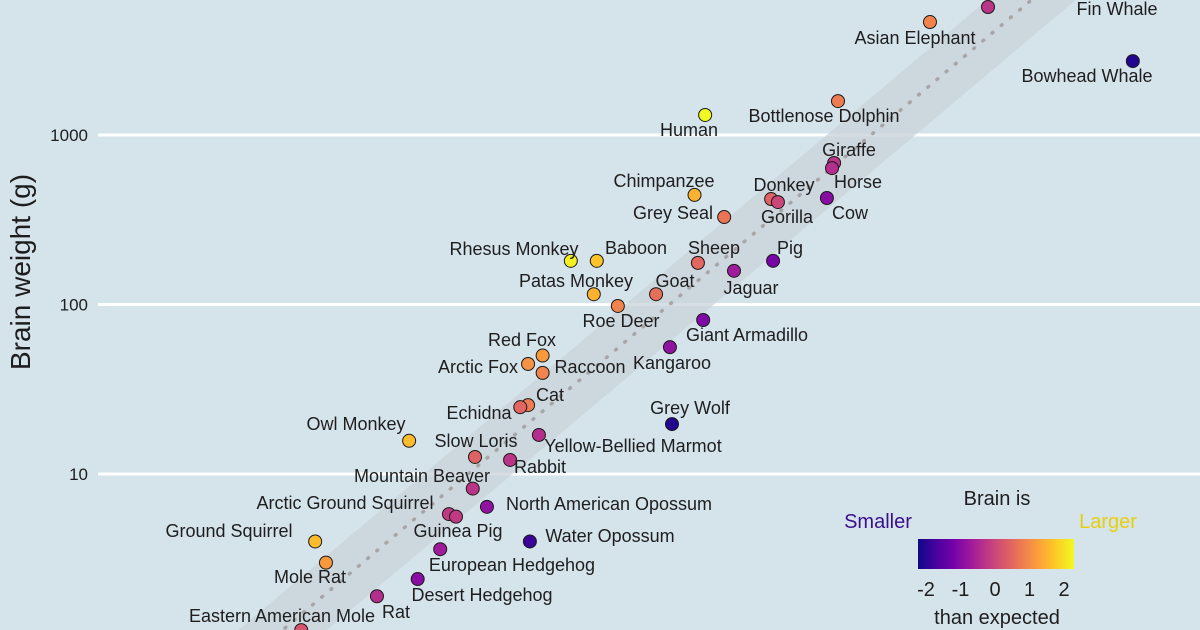 The height and width of the screenshot is (630, 1200). What do you see at coordinates (538, 434) in the screenshot?
I see `point-yellow-bellied-marmot` at bounding box center [538, 434].